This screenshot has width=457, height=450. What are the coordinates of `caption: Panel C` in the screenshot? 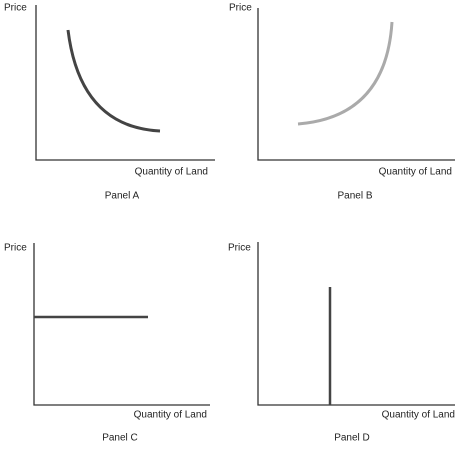 It's located at (120, 438).